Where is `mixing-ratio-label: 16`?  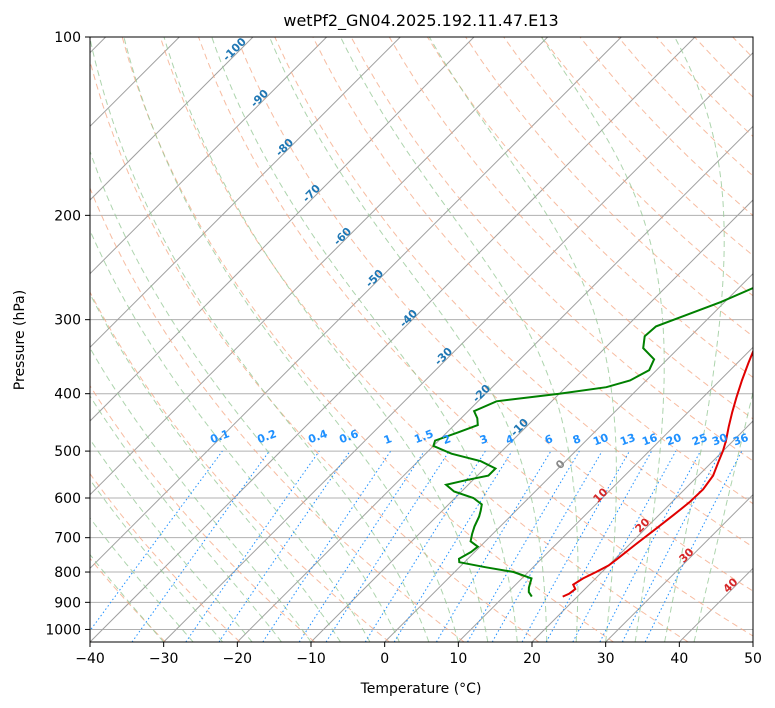 mixing-ratio-label: 16 is located at coordinates (649, 440).